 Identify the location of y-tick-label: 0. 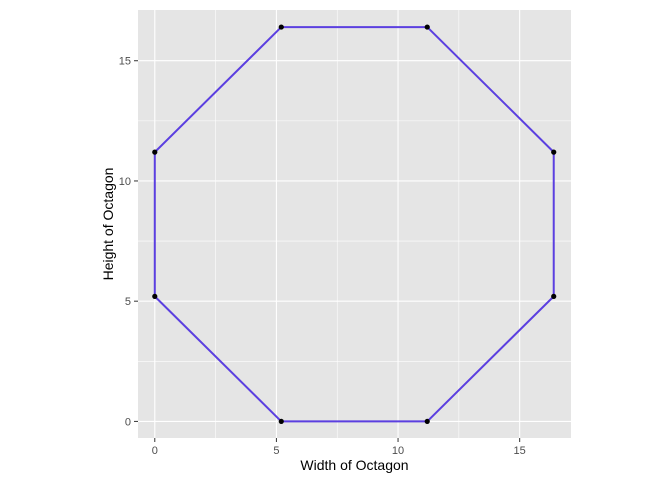
(128, 422).